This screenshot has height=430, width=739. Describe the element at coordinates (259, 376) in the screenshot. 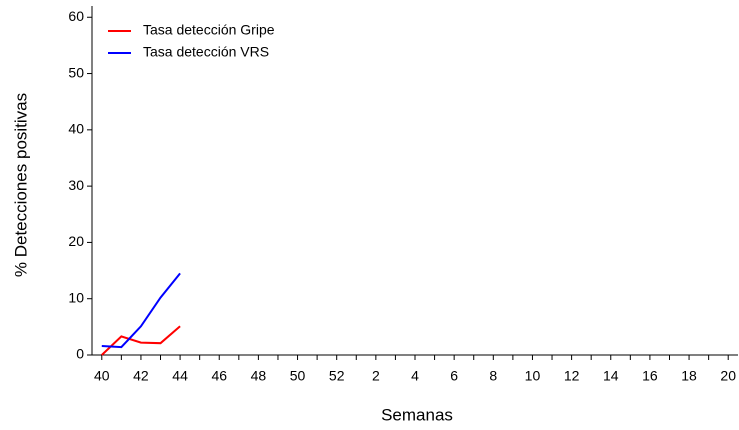

I see `x-tick-label: 48` at that location.